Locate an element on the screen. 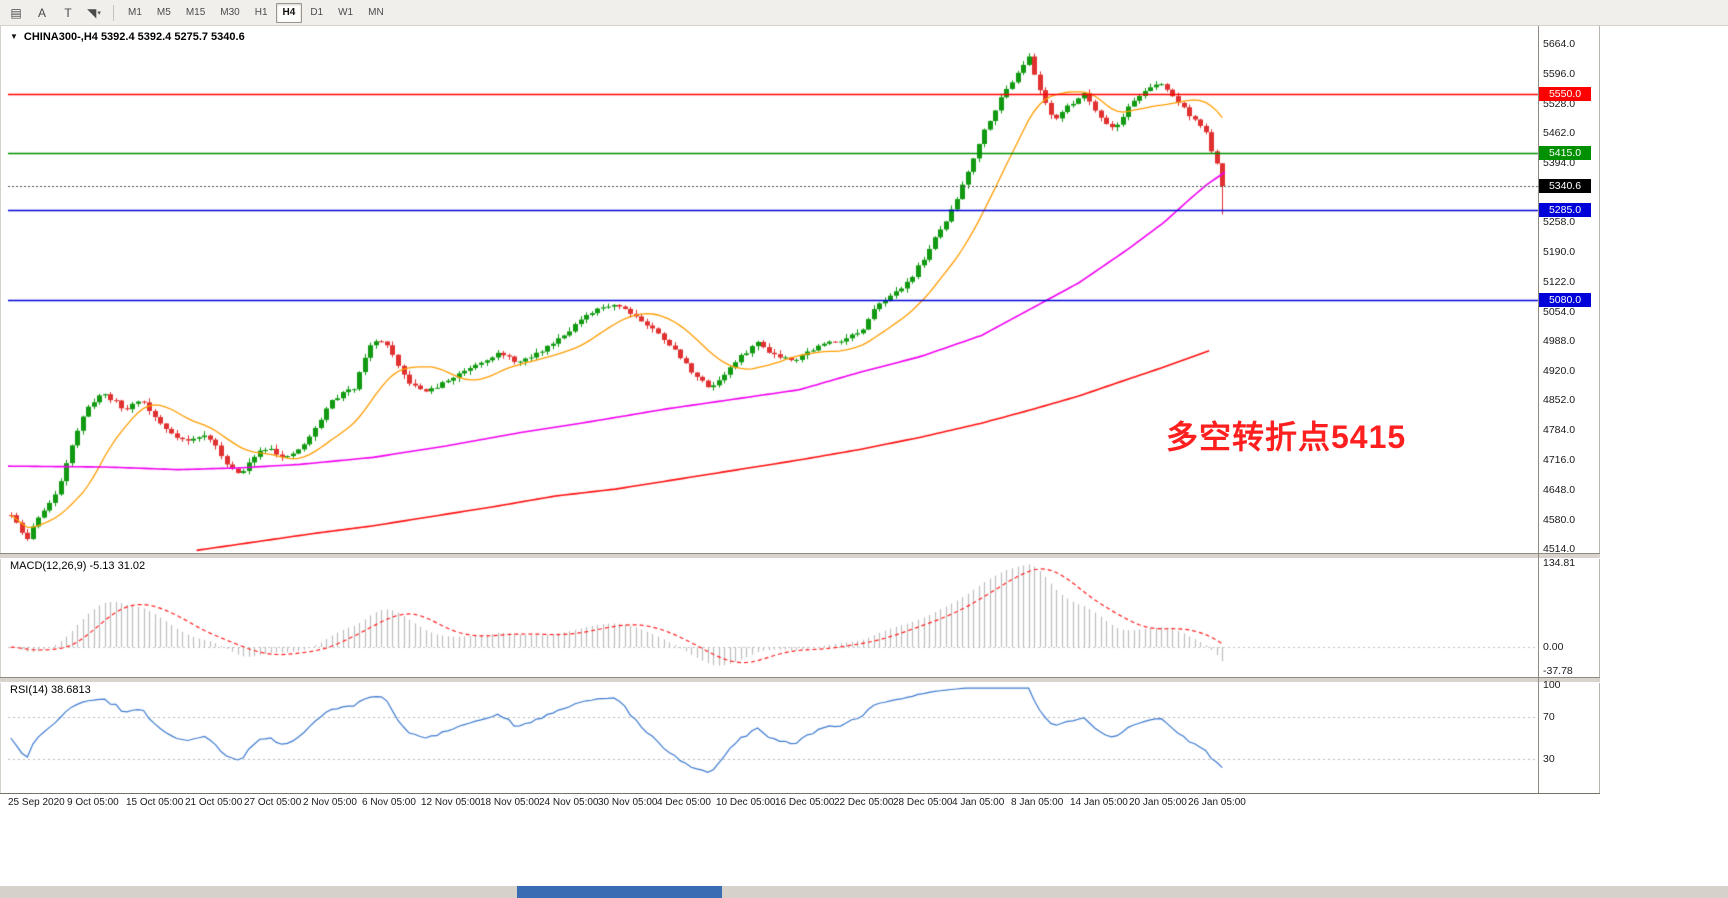 This screenshot has height=898, width=1728. toolbar-separator is located at coordinates (113, 12).